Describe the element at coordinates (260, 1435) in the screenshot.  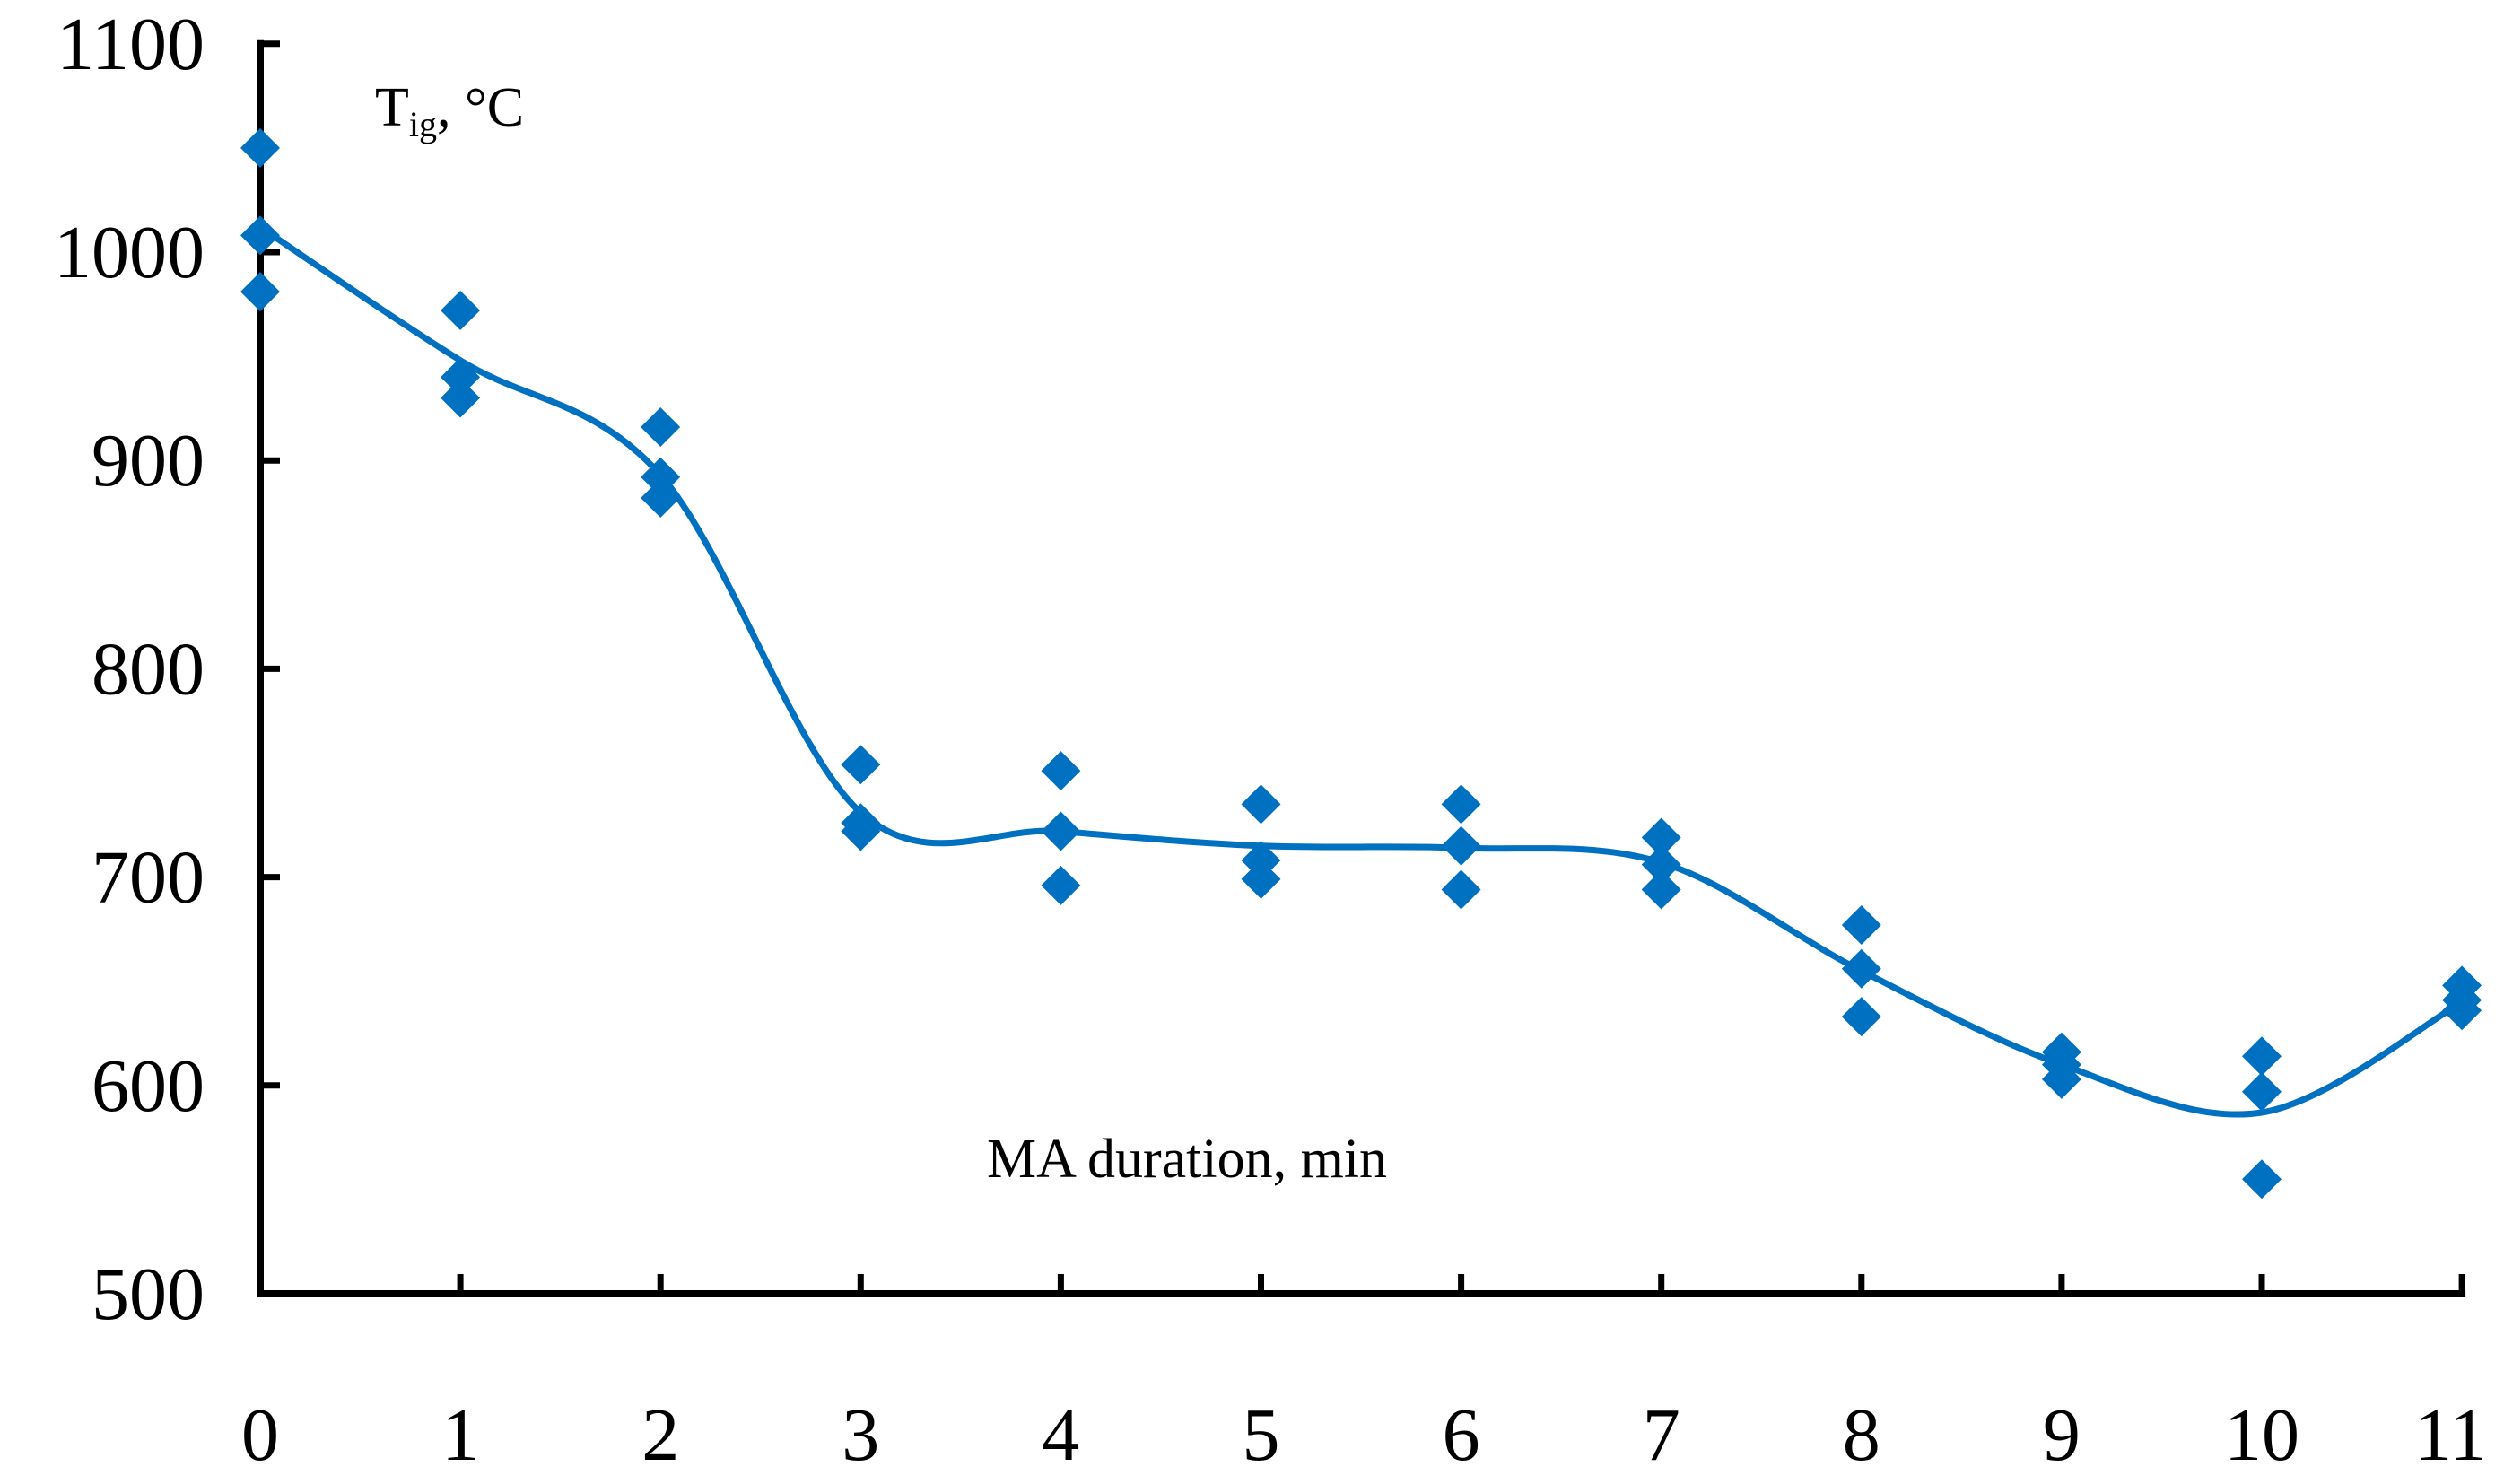
I see `x-tick-label: 0` at that location.